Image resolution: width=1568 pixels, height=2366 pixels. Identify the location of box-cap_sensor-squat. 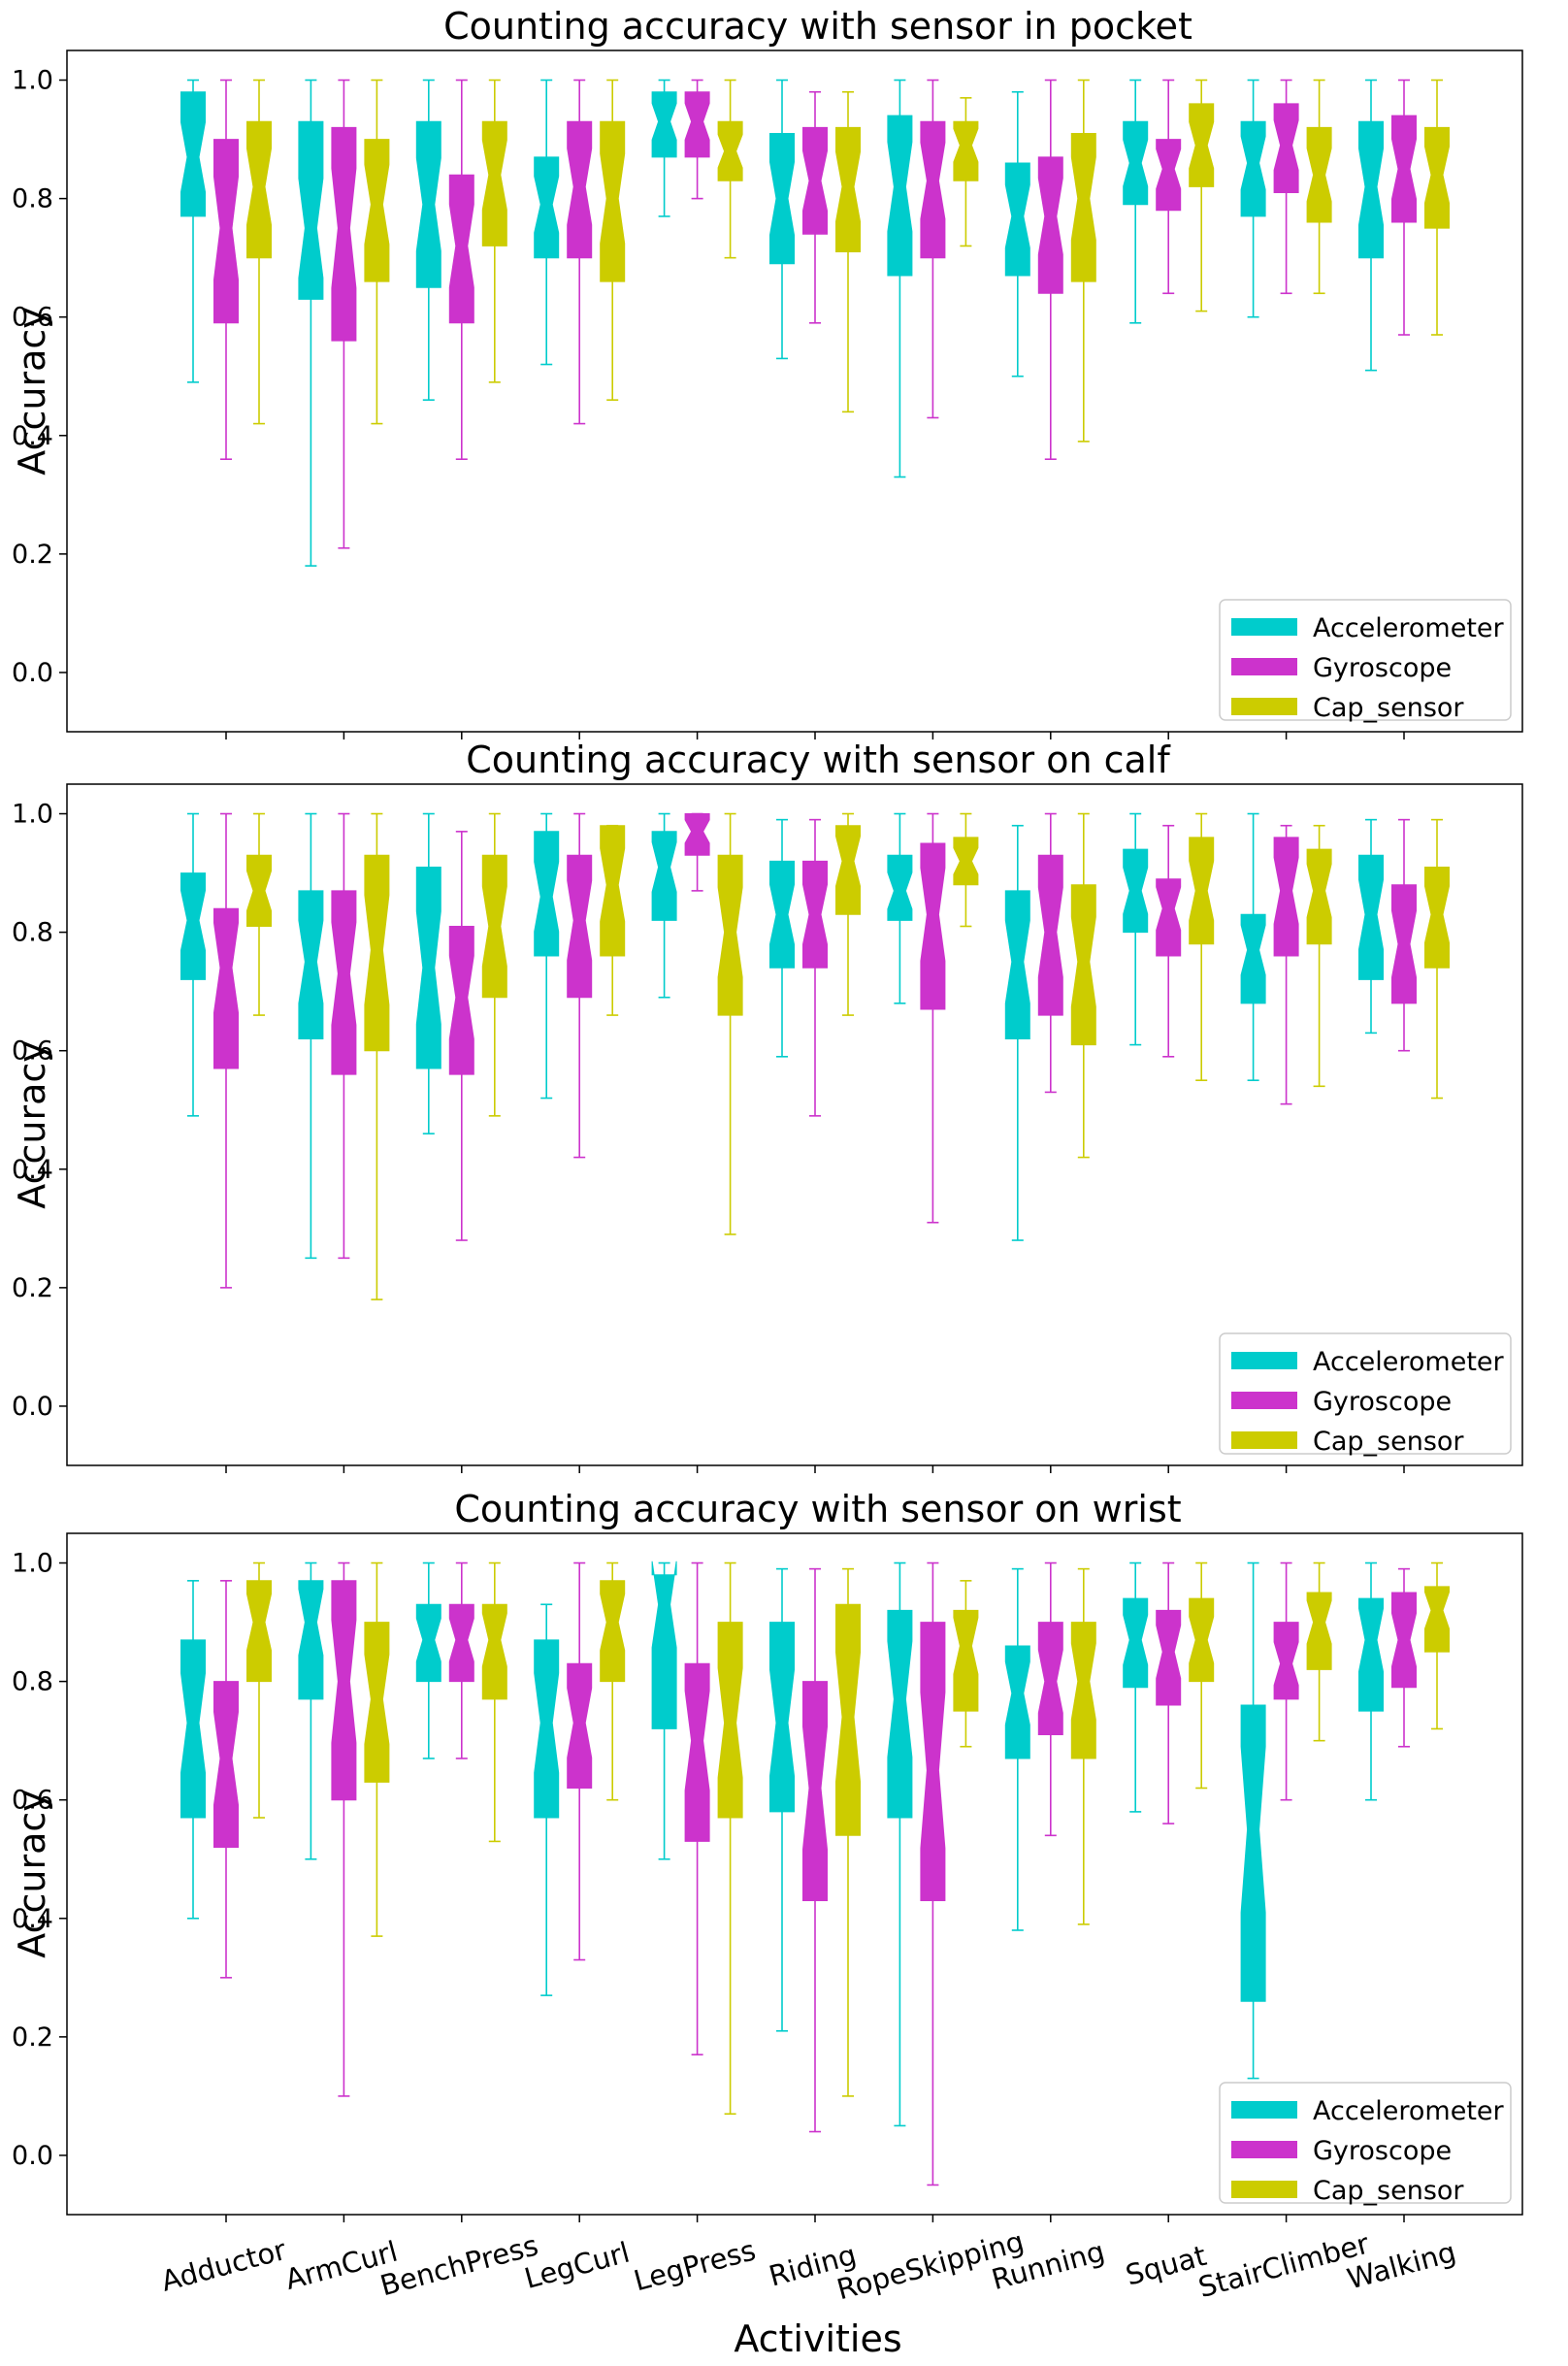
(1202, 947).